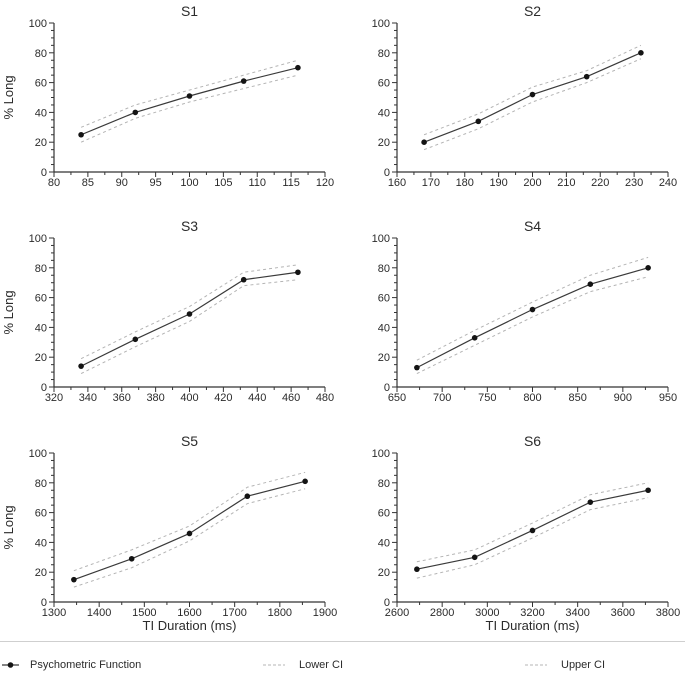  What do you see at coordinates (86, 665) in the screenshot?
I see `legend-label-psychometric-function: Psychometric Function` at bounding box center [86, 665].